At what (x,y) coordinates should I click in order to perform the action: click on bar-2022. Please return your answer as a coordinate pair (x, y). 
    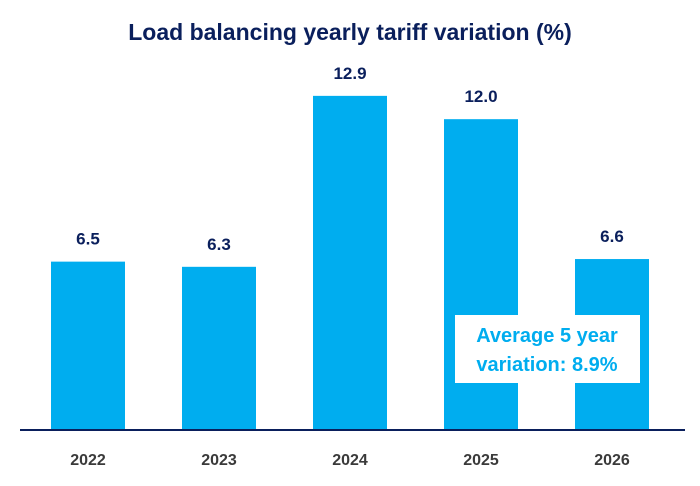
    Looking at the image, I should click on (88, 345).